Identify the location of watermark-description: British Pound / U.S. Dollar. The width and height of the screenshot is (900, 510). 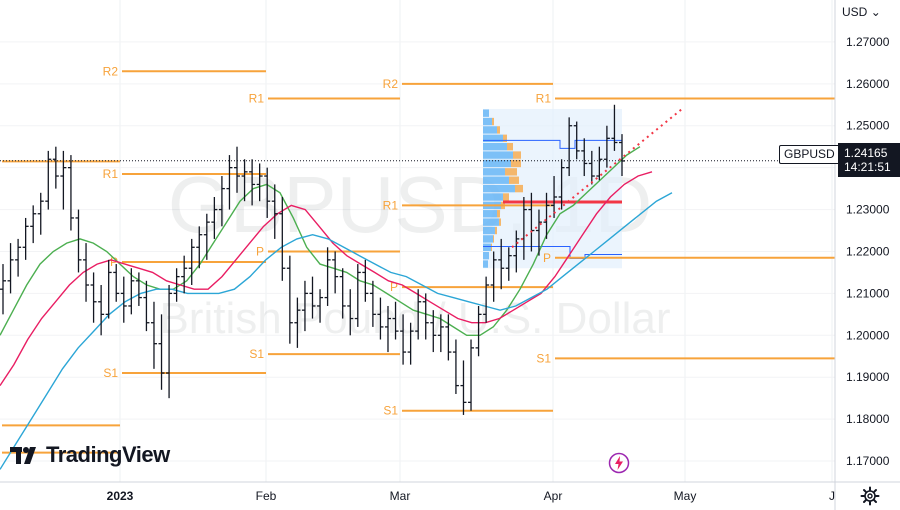
(414, 318).